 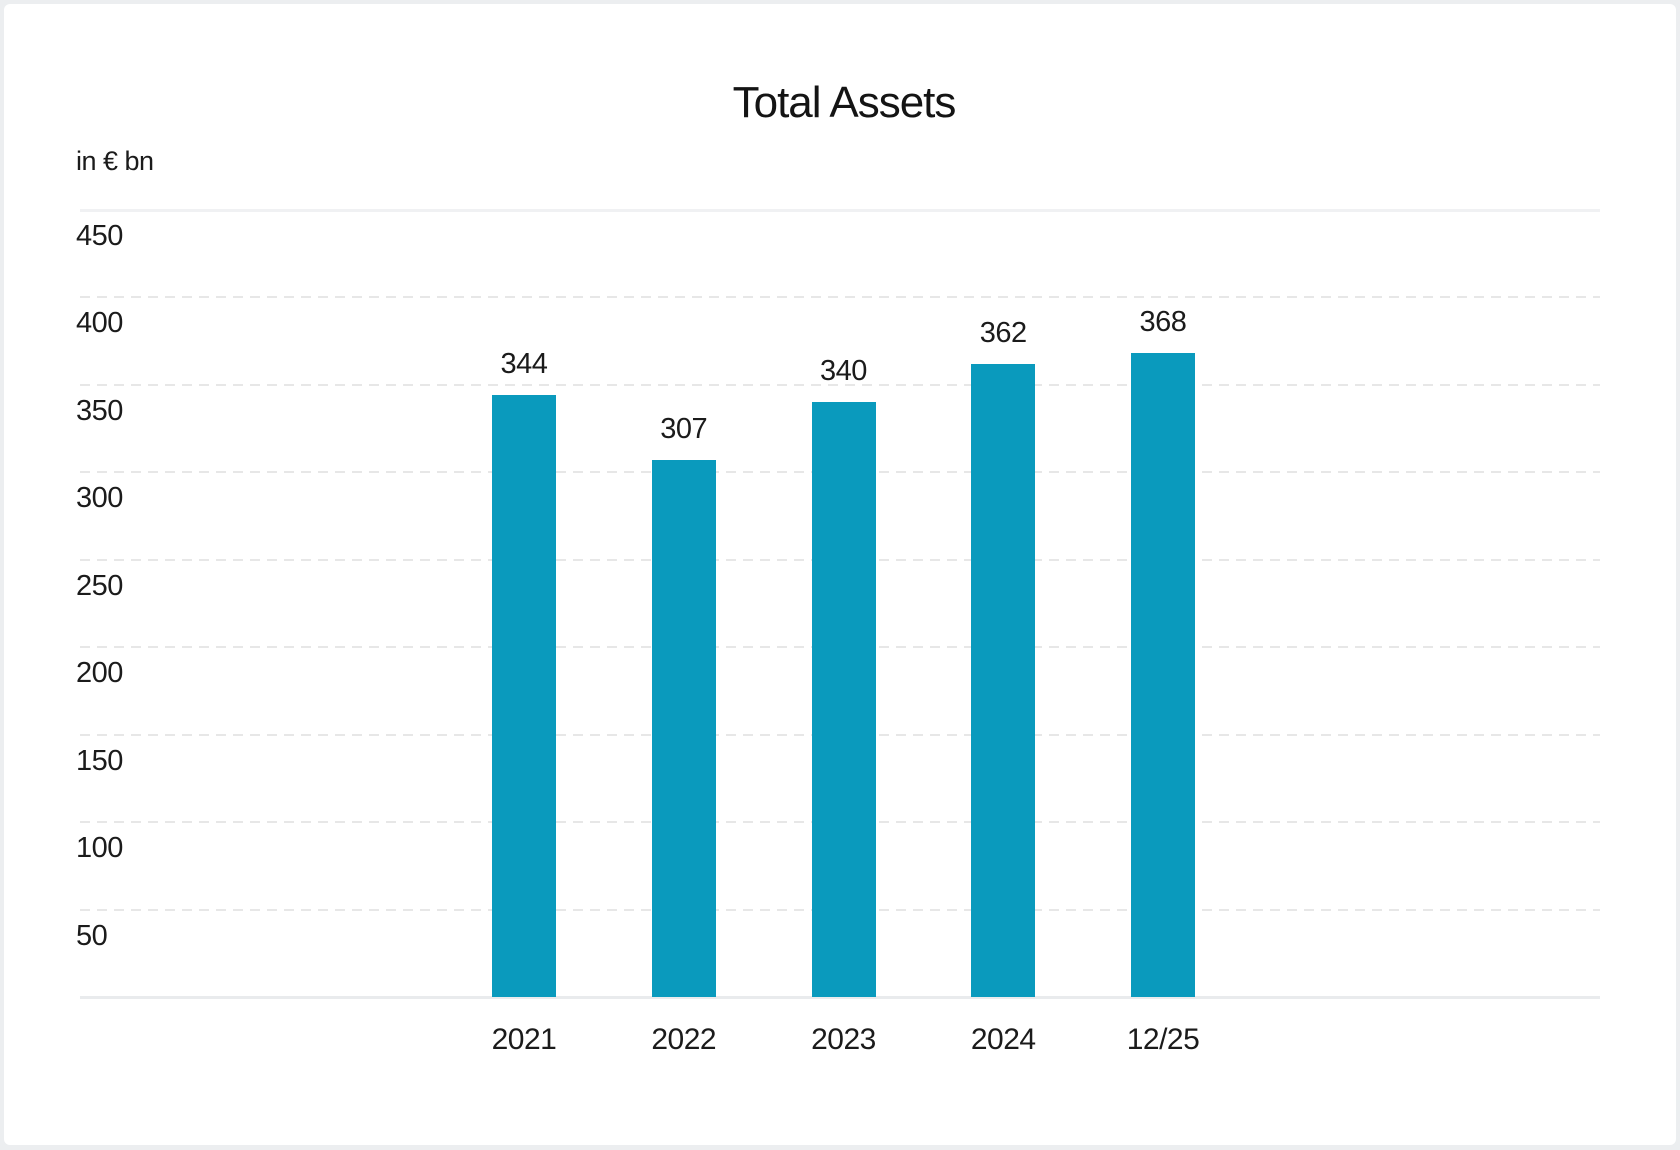 I want to click on bar-value-label: 307, so click(x=684, y=429).